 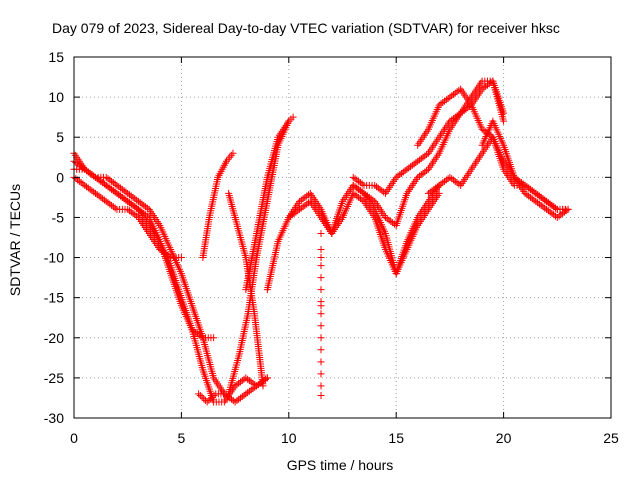 I want to click on series-trace-m, so click(x=428, y=137).